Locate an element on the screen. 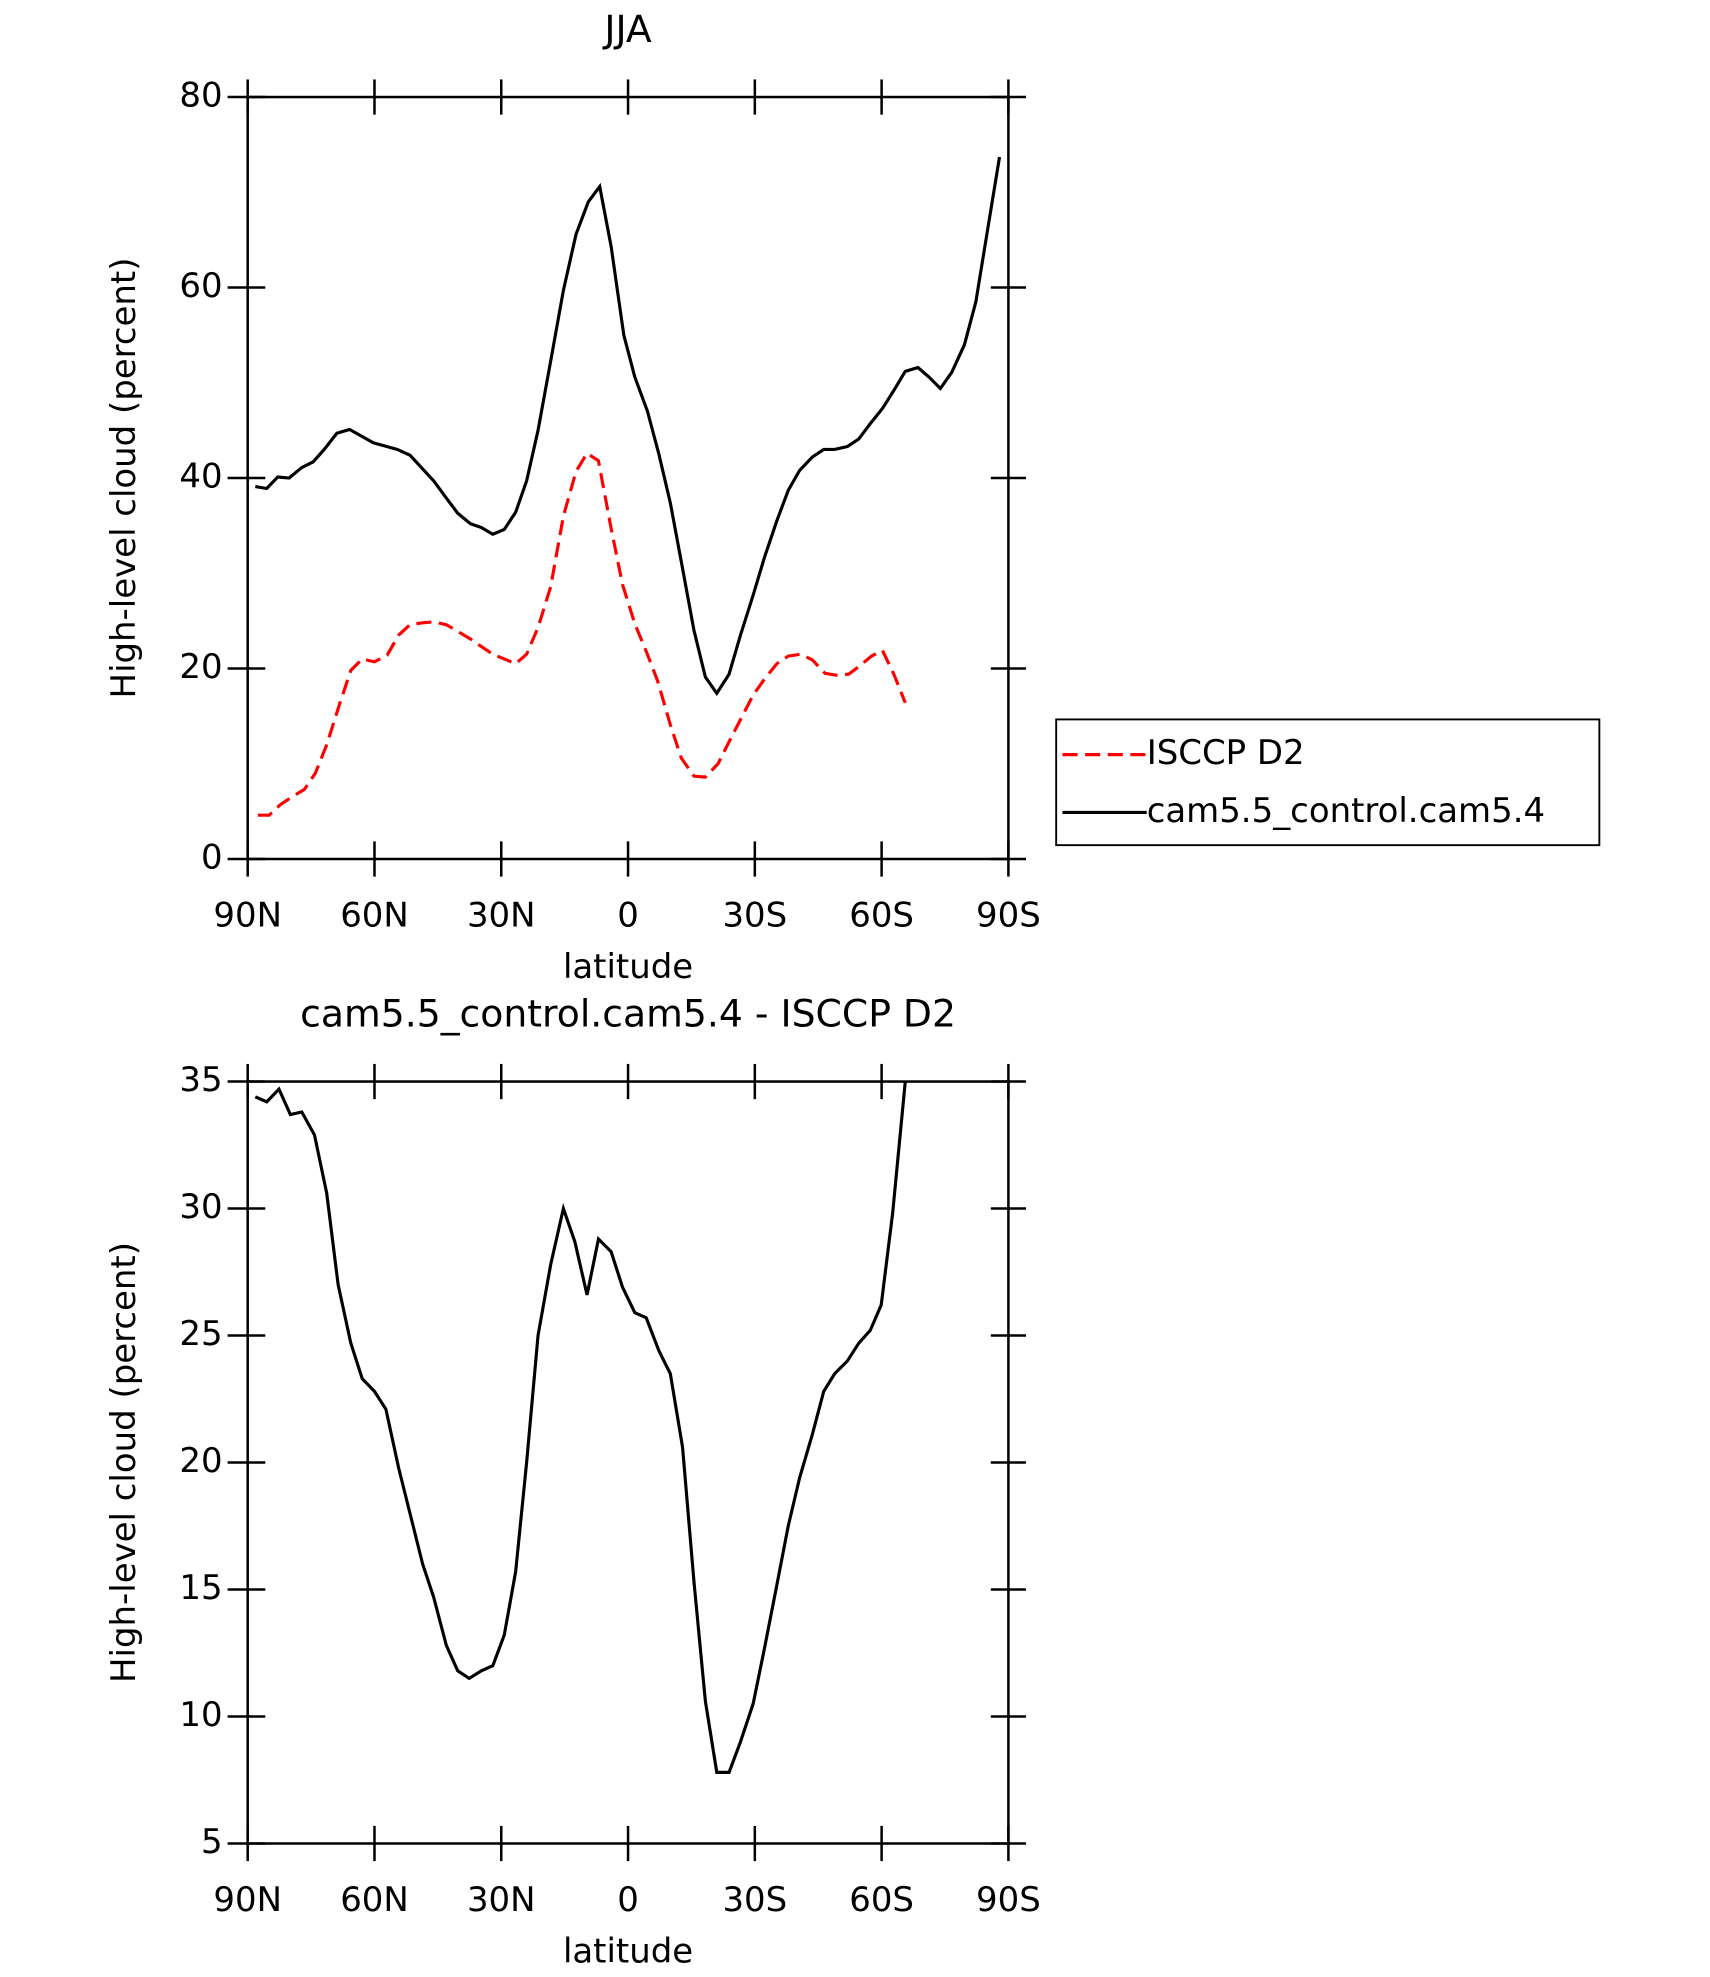  legend-box is located at coordinates (1328, 782).